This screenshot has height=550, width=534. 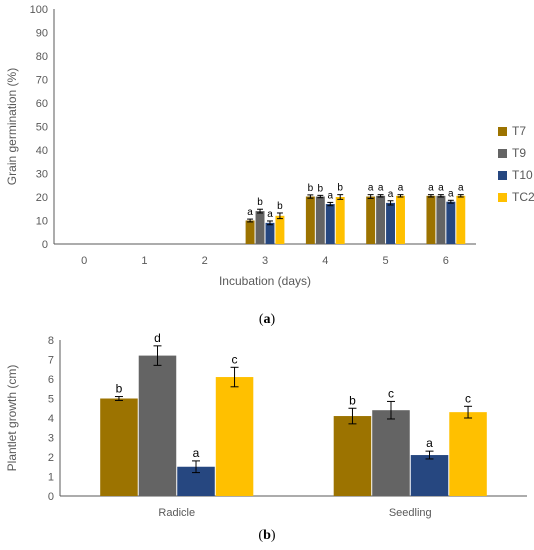 What do you see at coordinates (51, 400) in the screenshot?
I see `y-tick-label: 5` at bounding box center [51, 400].